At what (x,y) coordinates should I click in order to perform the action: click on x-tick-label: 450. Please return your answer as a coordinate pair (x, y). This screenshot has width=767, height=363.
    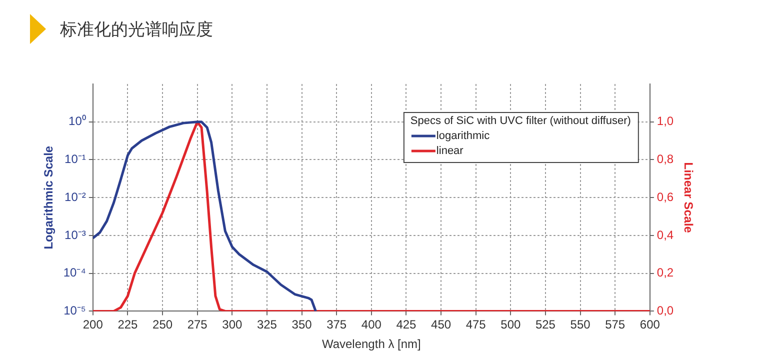
    Looking at the image, I should click on (441, 325).